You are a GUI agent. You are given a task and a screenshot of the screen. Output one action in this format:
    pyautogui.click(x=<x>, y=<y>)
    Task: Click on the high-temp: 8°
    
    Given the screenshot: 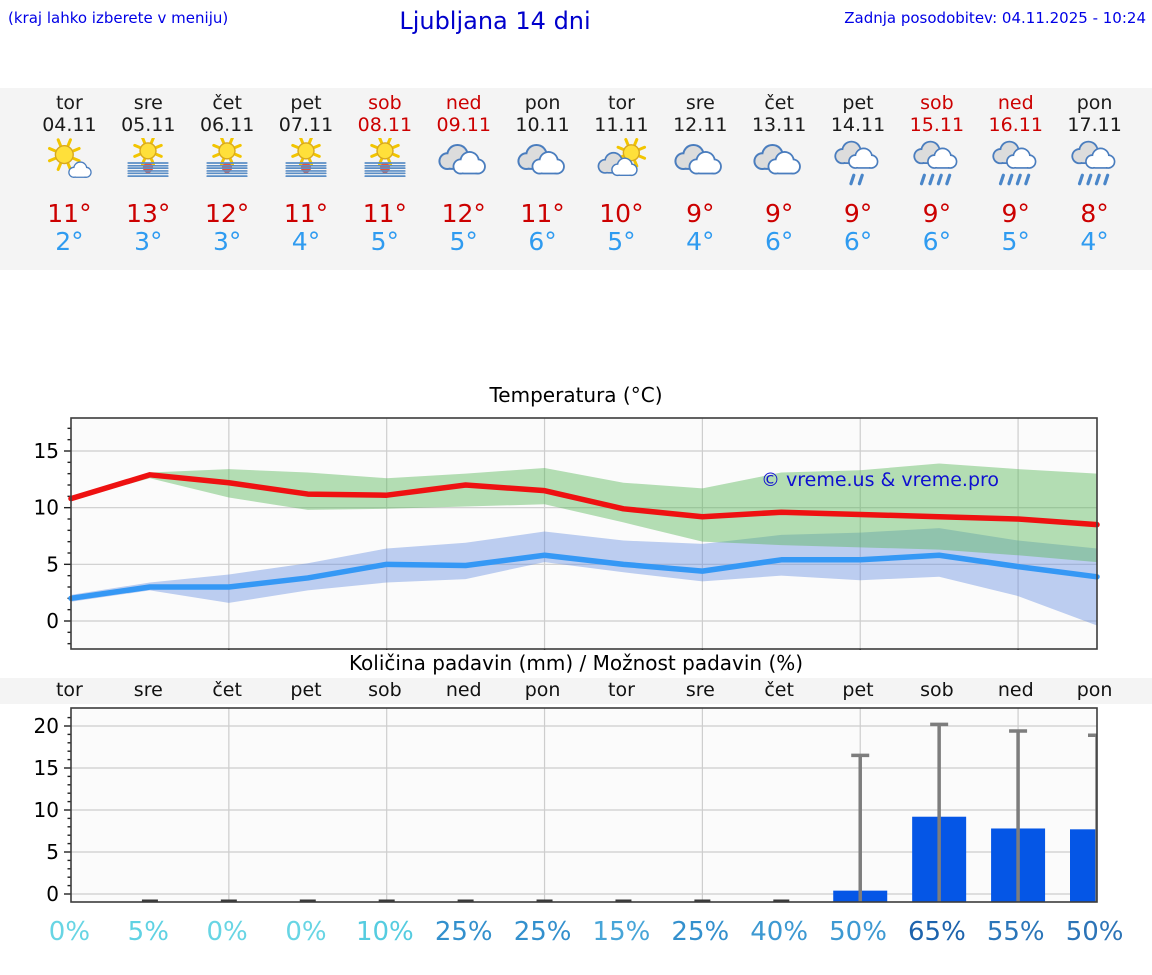 What is the action you would take?
    pyautogui.click(x=1094, y=213)
    